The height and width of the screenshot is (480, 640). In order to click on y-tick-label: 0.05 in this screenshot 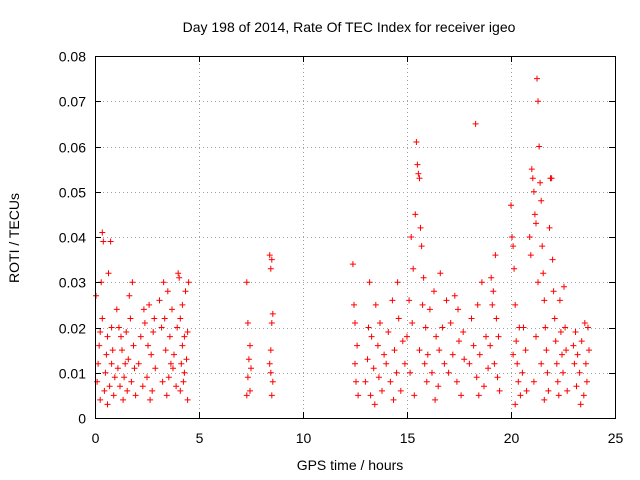, I will do `click(72, 193)`.